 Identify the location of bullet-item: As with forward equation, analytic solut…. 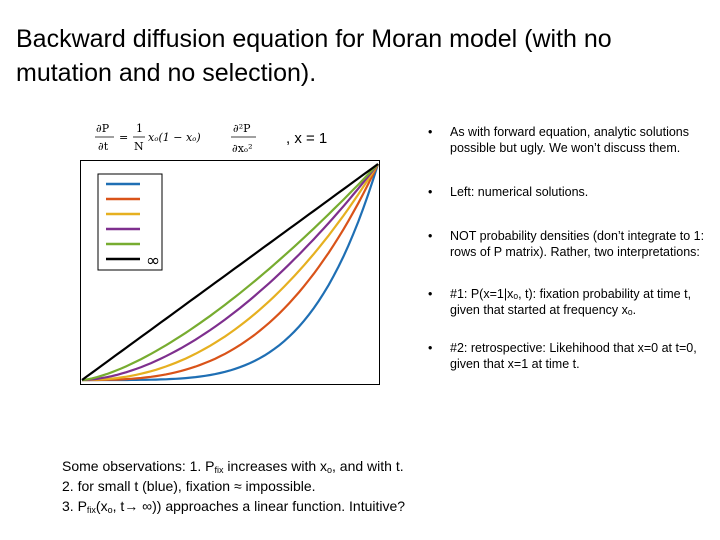
(568, 140).